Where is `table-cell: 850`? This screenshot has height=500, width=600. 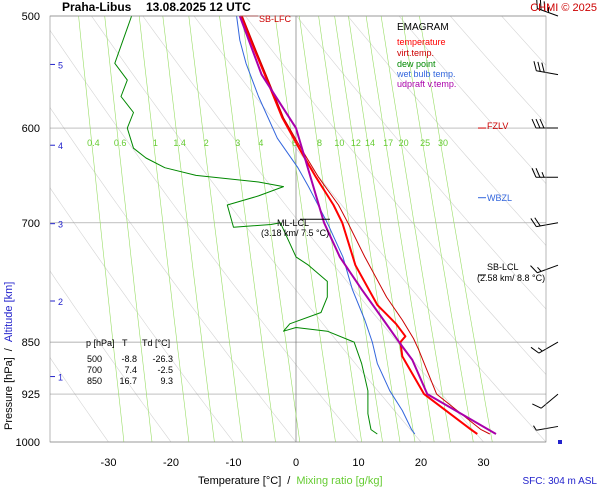
table-cell: 850 is located at coordinates (94, 381).